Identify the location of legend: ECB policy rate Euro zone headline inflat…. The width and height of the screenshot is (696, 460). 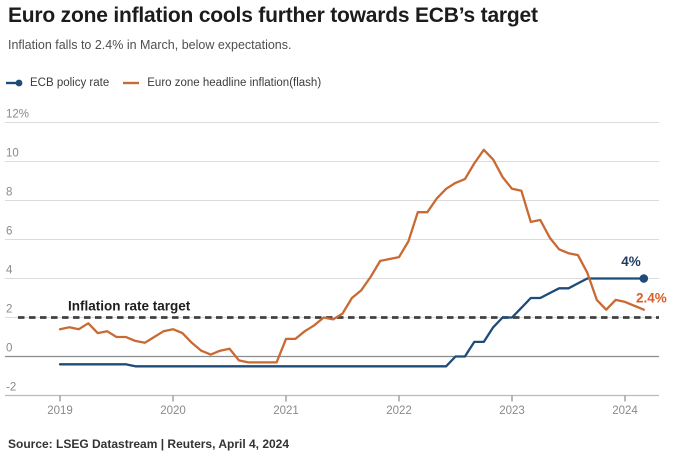
(163, 83).